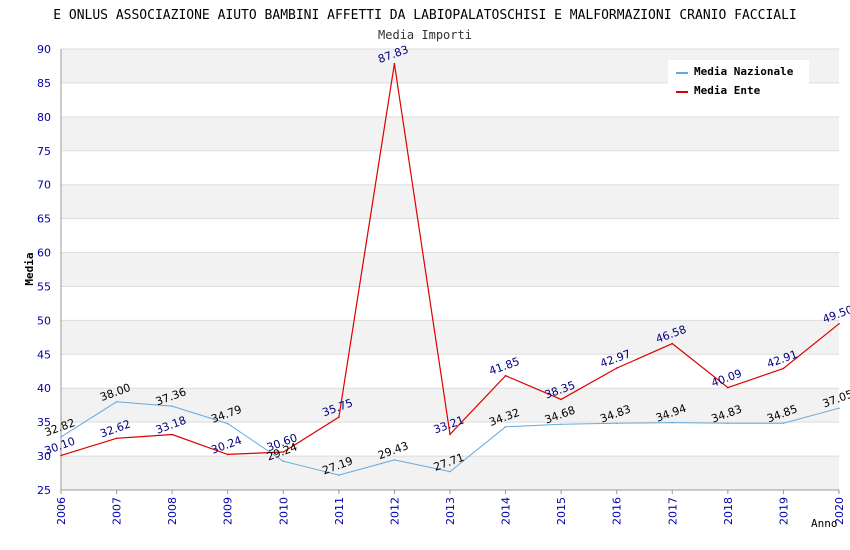 Image resolution: width=850 pixels, height=550 pixels. I want to click on y-tick-label: 50, so click(44, 320).